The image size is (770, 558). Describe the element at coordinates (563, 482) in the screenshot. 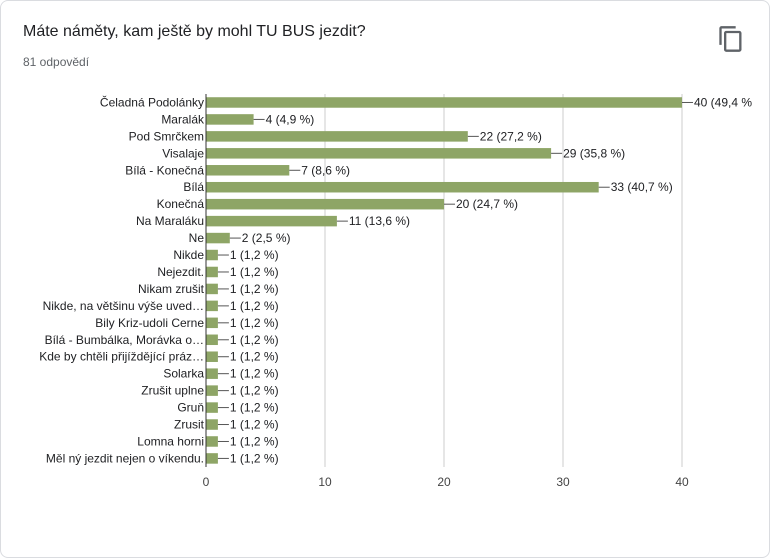

I see `x-tick-label: 30` at that location.